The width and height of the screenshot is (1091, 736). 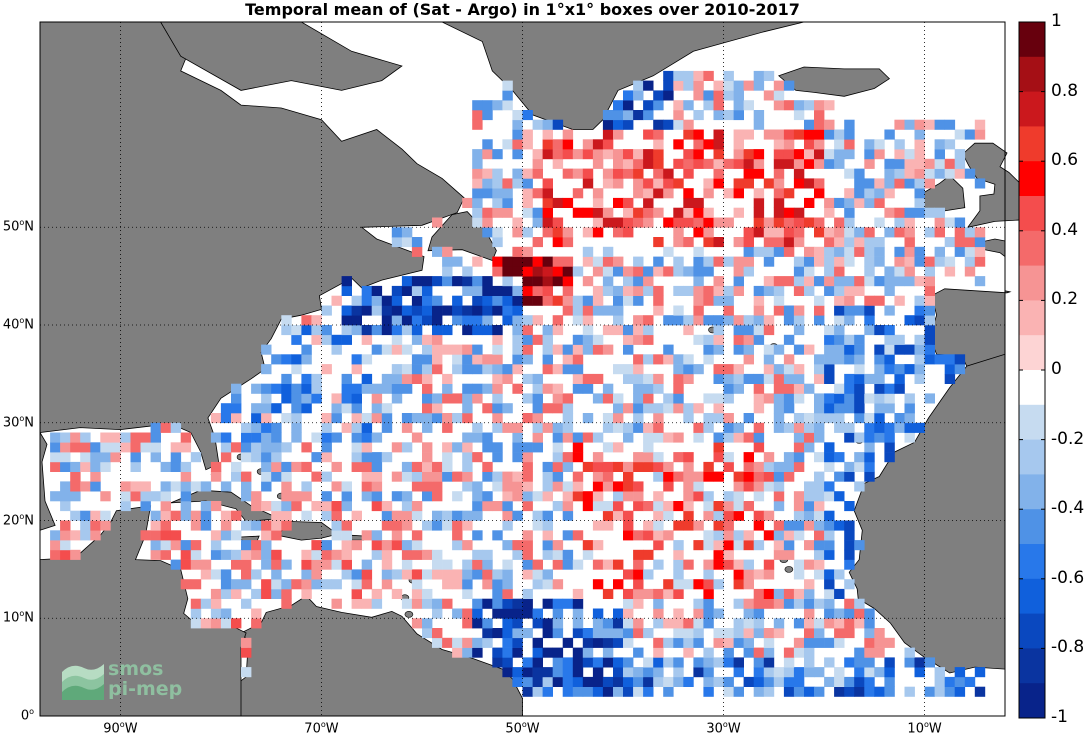 I want to click on logo-wave-icon, so click(x=83, y=682).